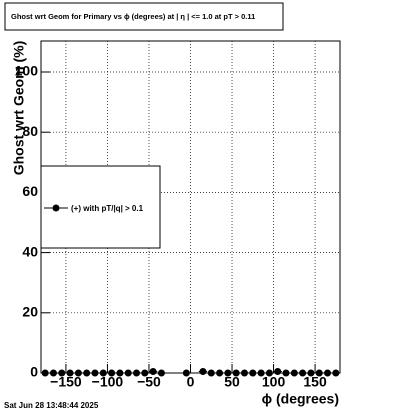 Image resolution: width=400 pixels, height=414 pixels. I want to click on y-tick-label: 20, so click(30, 312).